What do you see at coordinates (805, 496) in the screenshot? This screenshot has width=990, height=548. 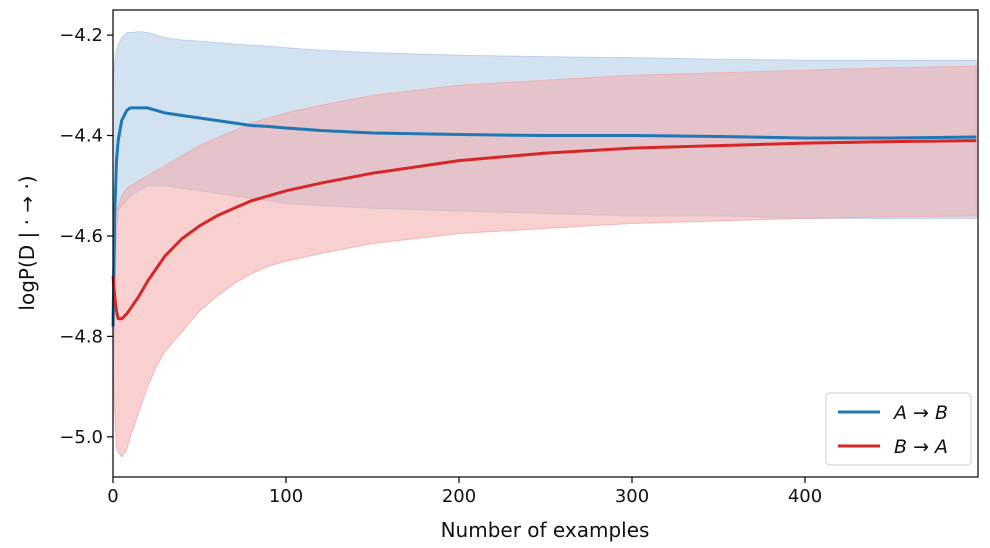 I see `x-tick-label: 400` at bounding box center [805, 496].